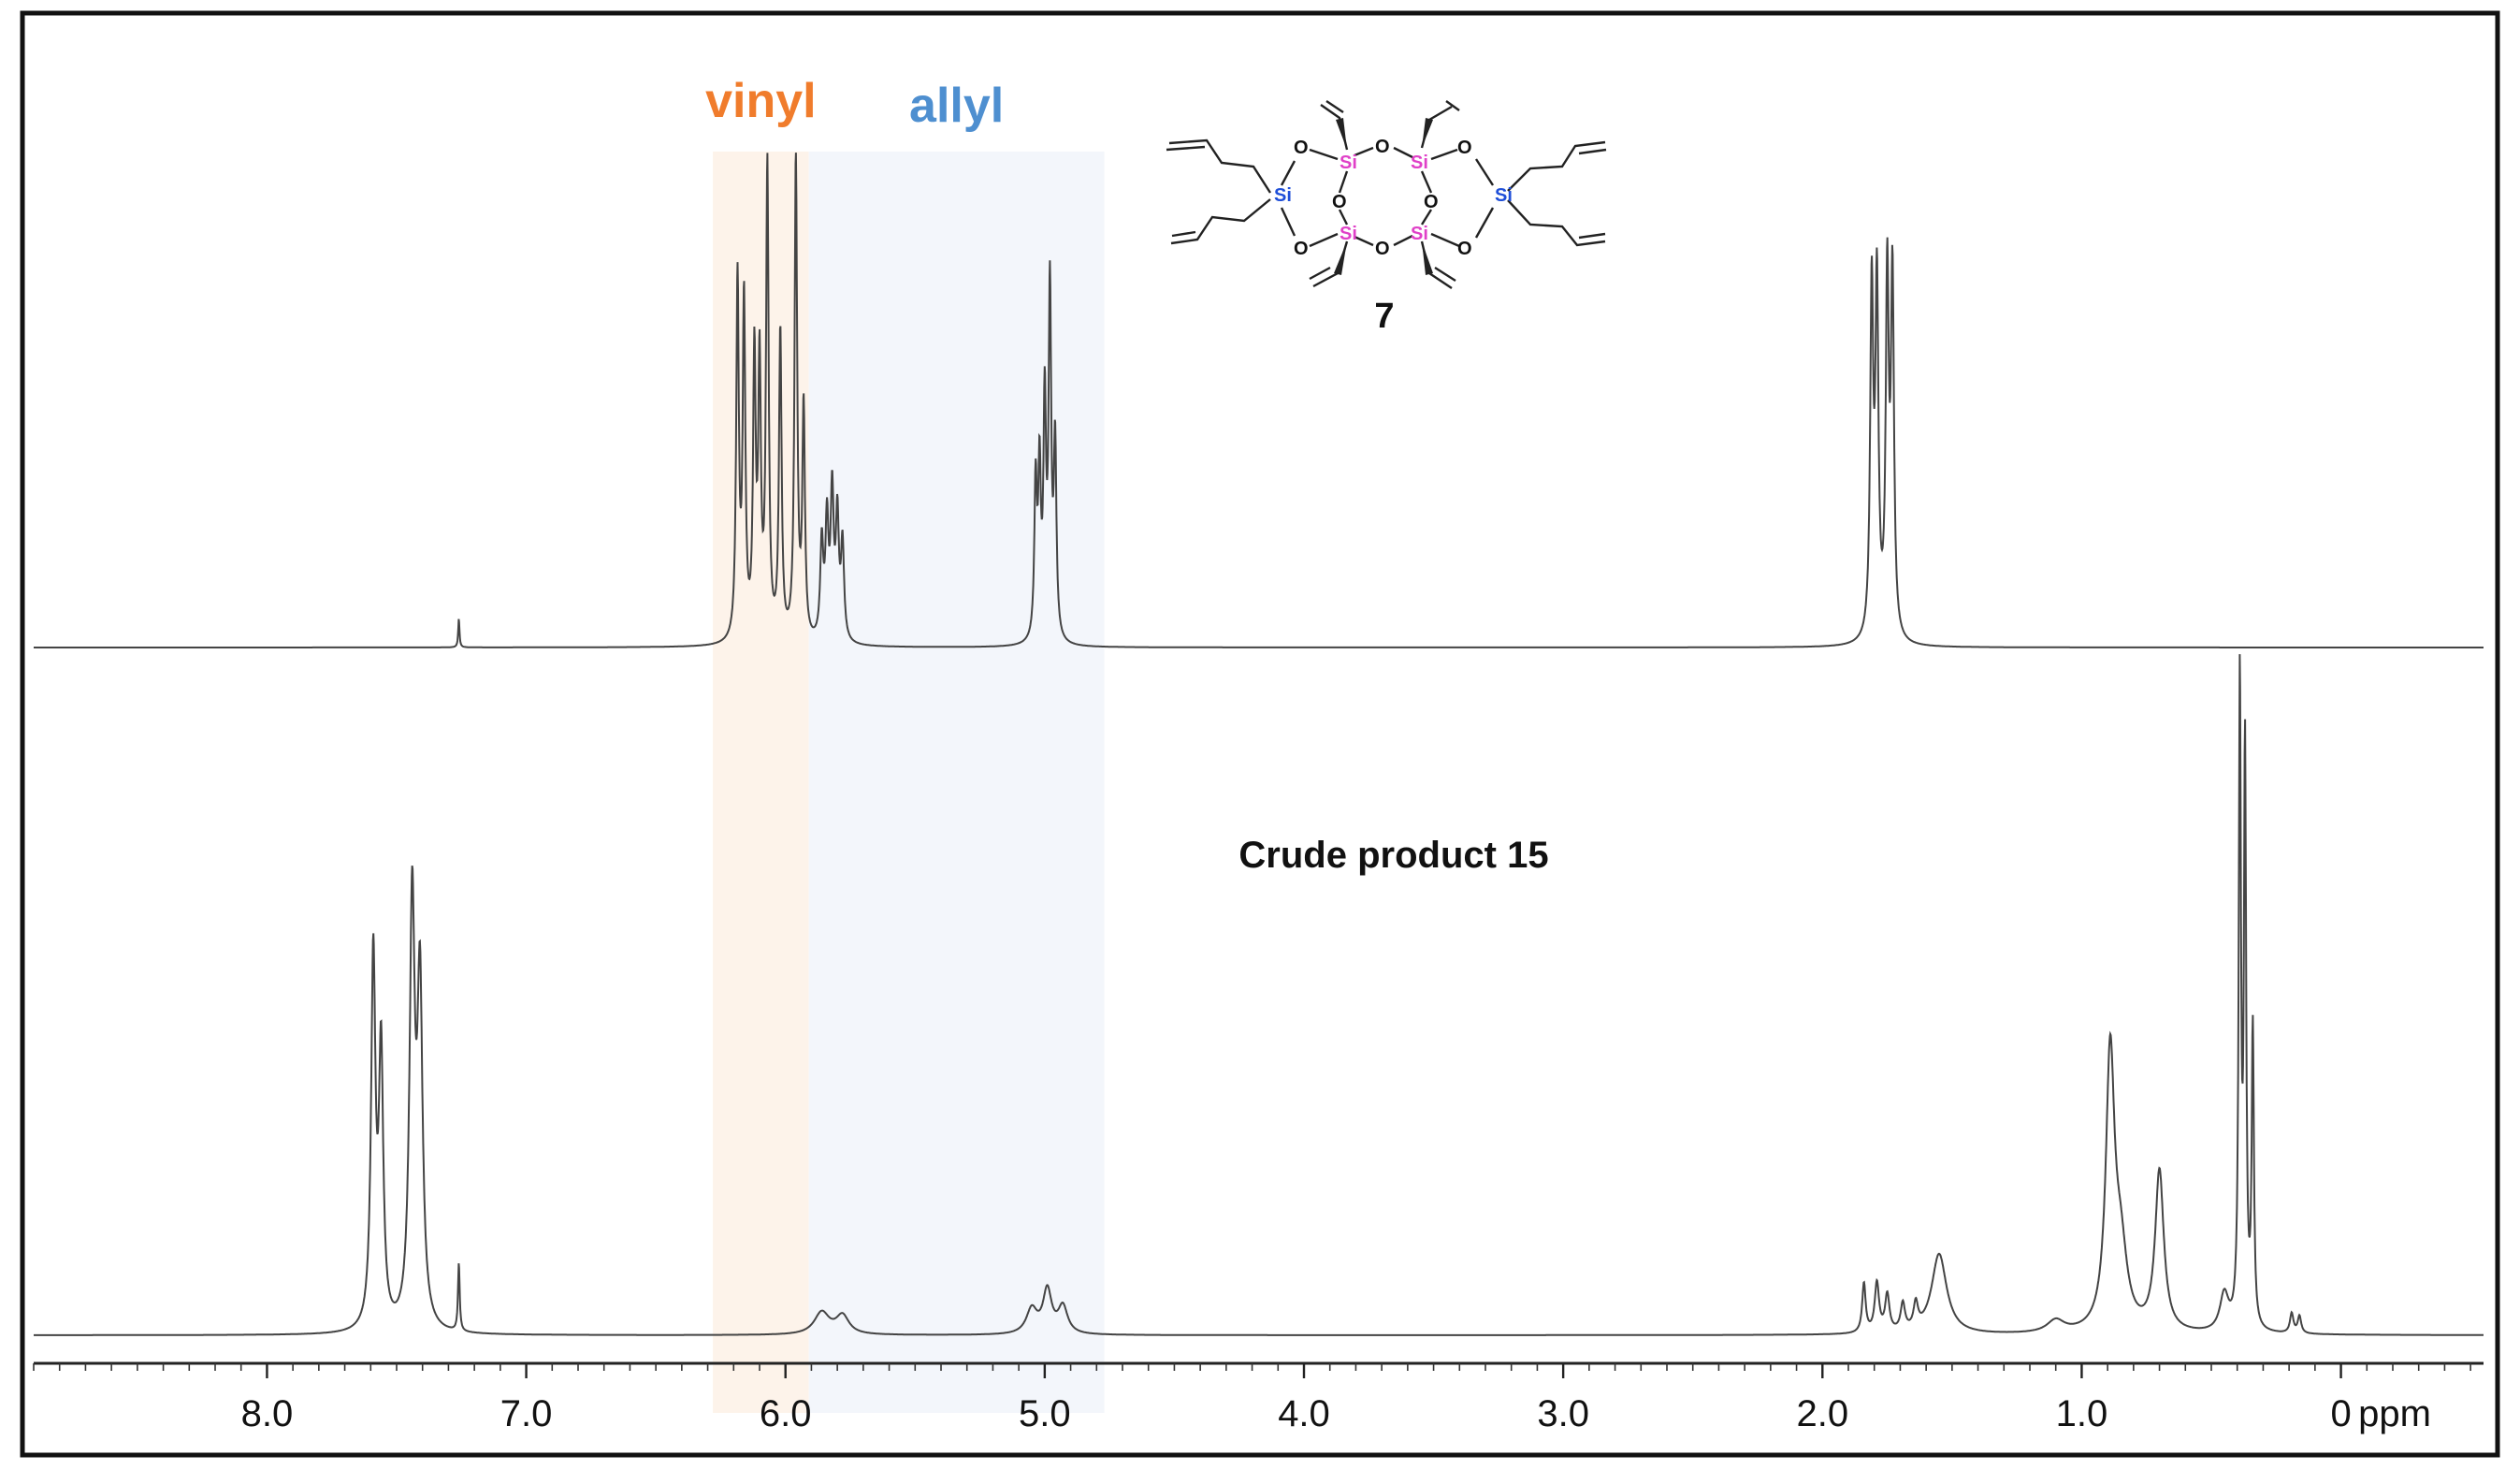 This screenshot has height=1470, width=2520. What do you see at coordinates (1304, 1370) in the screenshot?
I see `x-axis-major-ticks` at bounding box center [1304, 1370].